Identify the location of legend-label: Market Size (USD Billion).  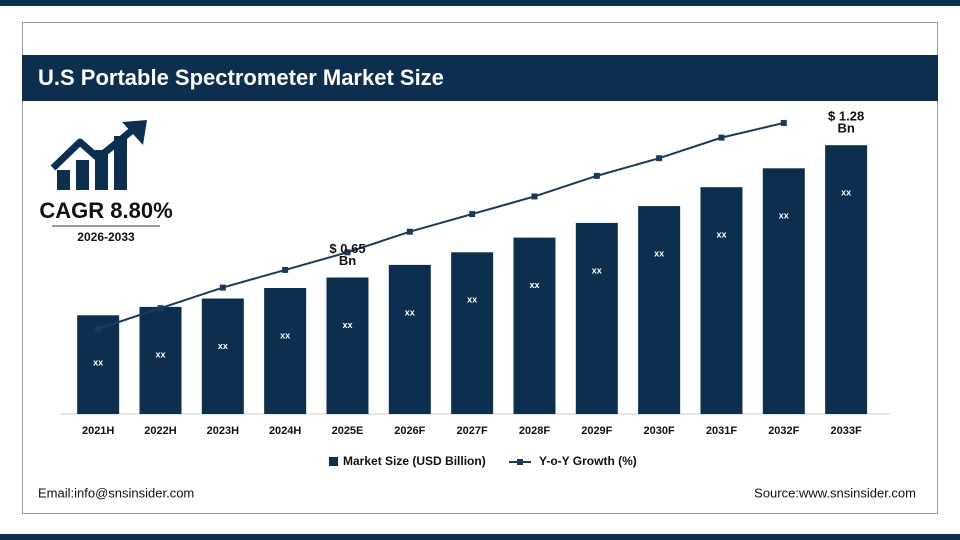
(414, 461).